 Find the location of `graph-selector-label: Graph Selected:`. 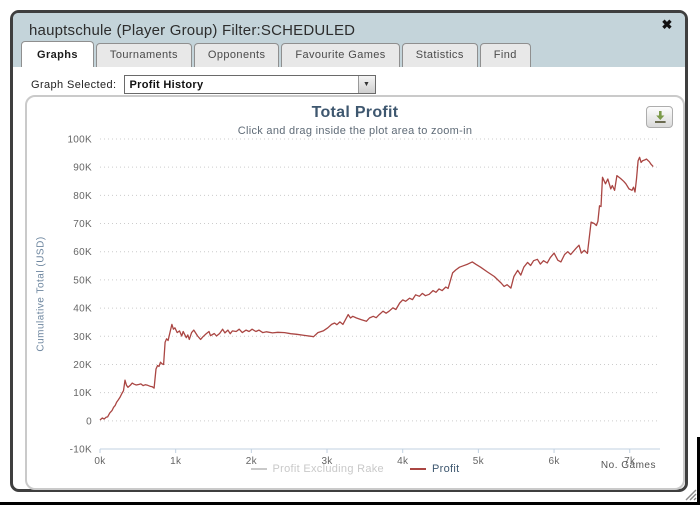

graph-selector-label: Graph Selected: is located at coordinates (74, 85).